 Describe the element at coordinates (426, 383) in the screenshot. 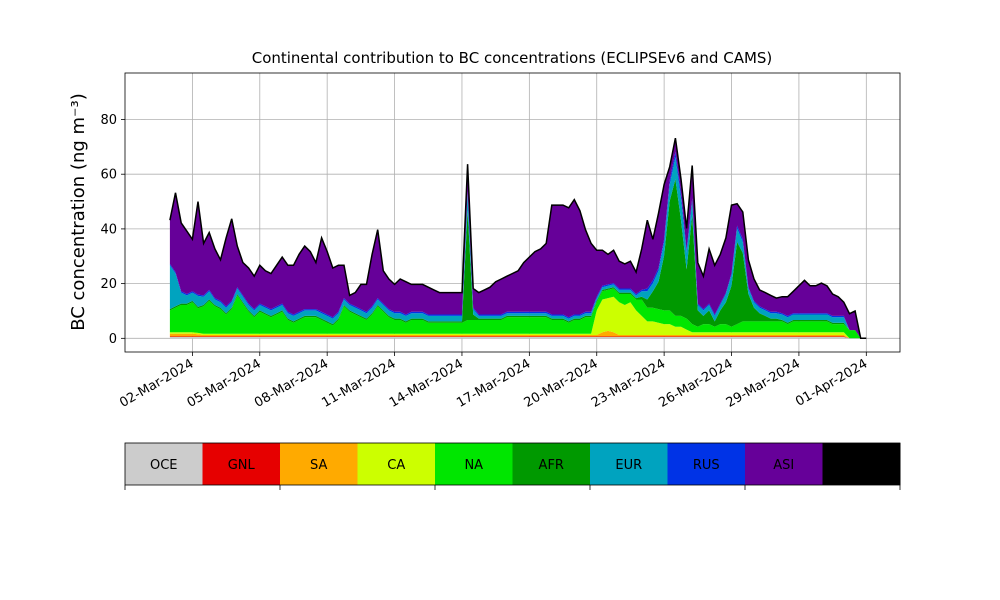

I see `x-tick-label: 14-Mar-2024` at that location.